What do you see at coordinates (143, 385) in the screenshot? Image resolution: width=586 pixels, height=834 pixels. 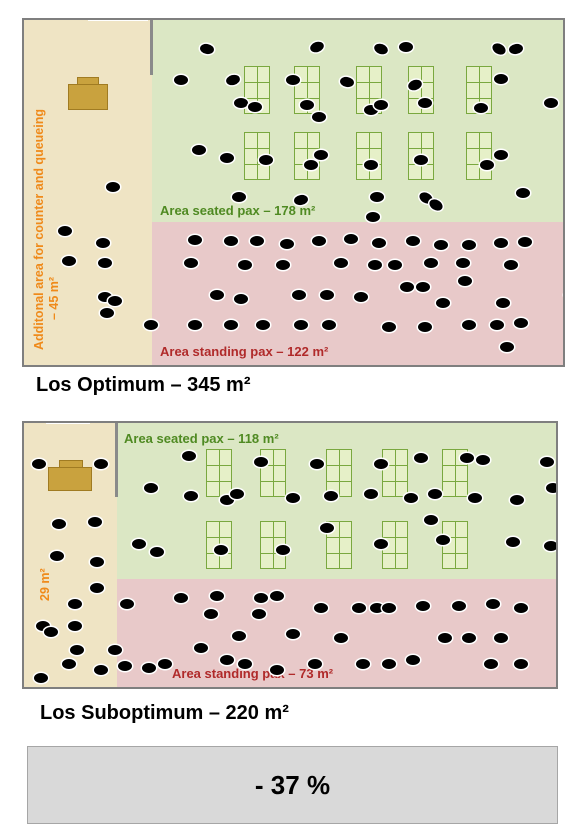 I see `layout1-caption: Los Optimum – 345 m²` at bounding box center [143, 385].